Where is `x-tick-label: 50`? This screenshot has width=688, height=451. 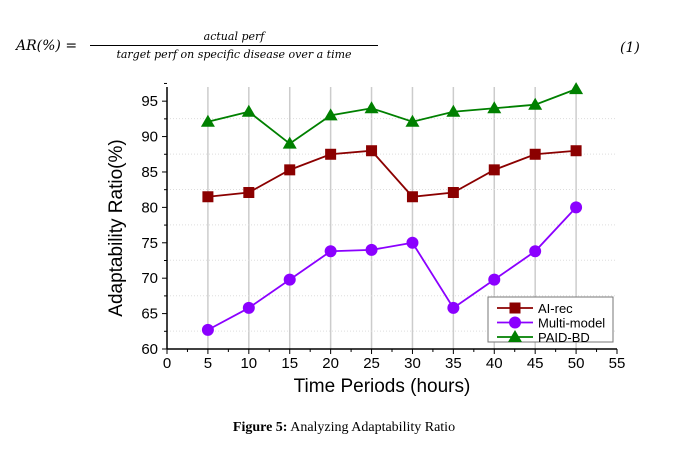 x-tick-label: 50 is located at coordinates (576, 363).